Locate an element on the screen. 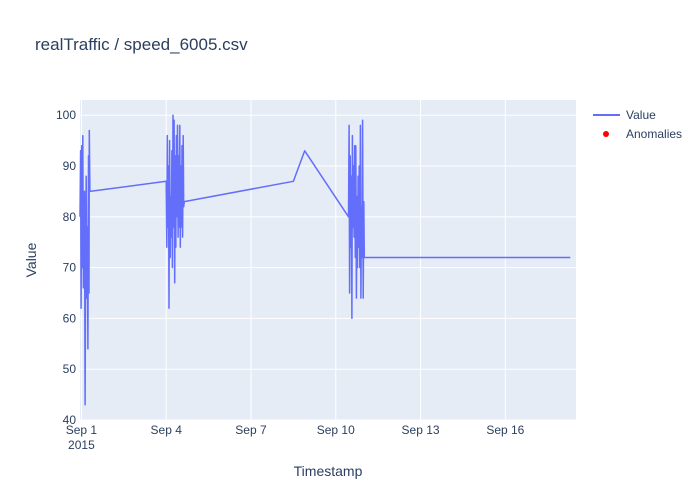  x-tick-sublabel: 2015 is located at coordinates (81, 445).